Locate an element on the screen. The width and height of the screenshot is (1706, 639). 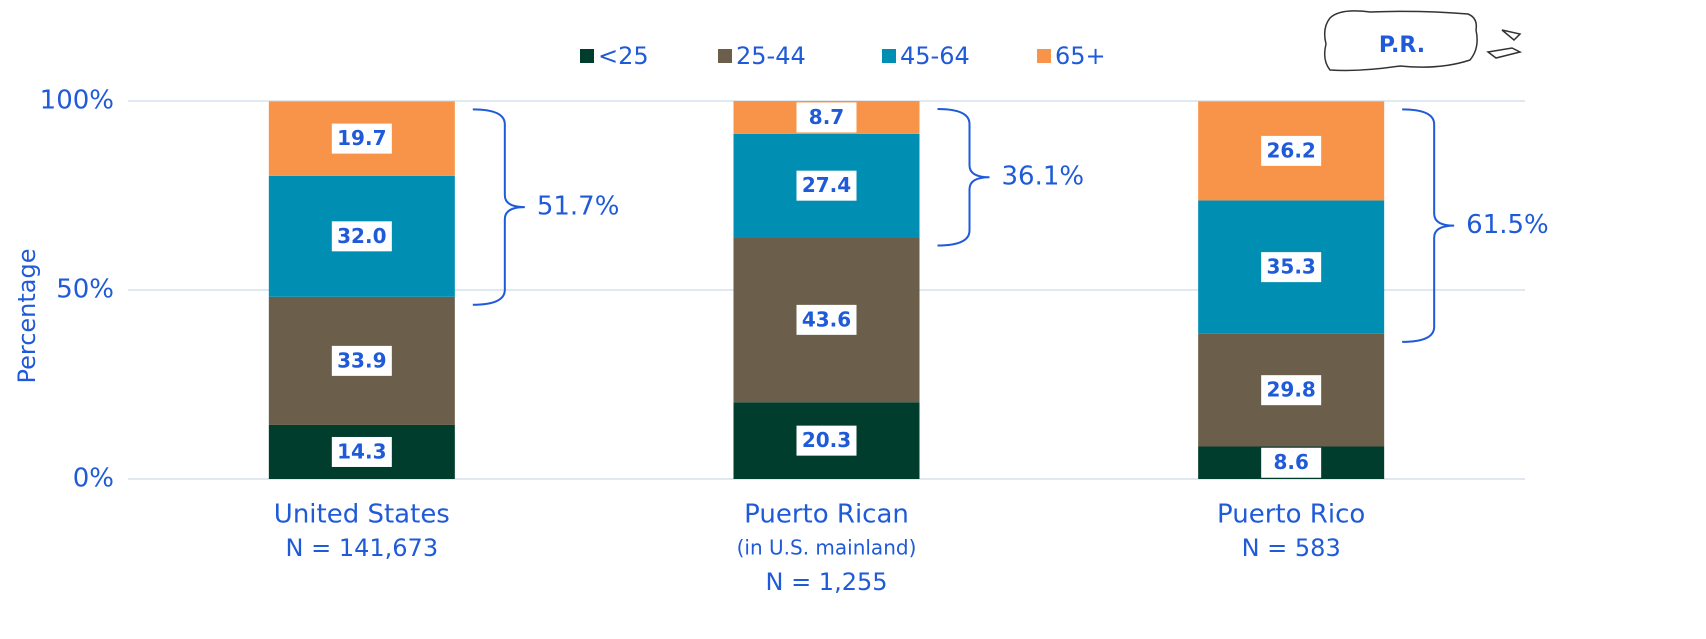
y-tick-label: 100% is located at coordinates (77, 101).